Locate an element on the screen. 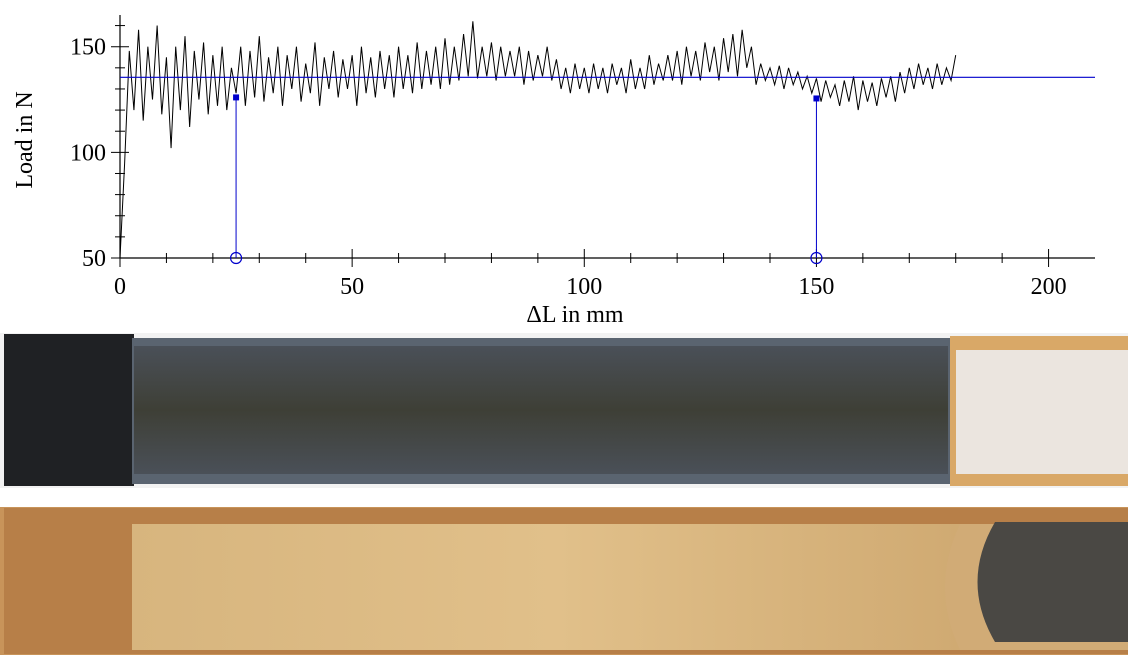  x-tick-label: 100 is located at coordinates (584, 287).